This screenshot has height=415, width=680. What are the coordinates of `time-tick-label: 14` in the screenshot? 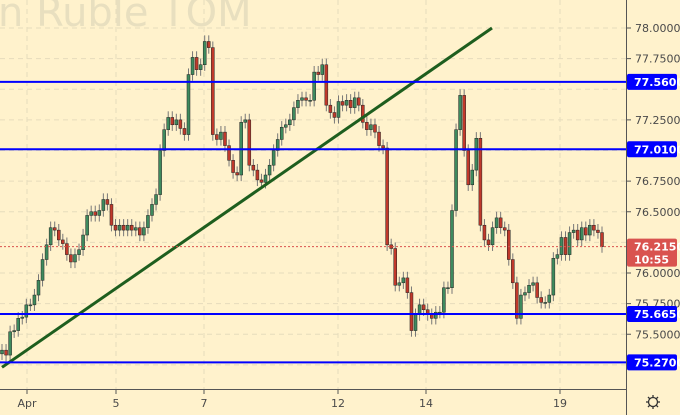 It's located at (426, 403).